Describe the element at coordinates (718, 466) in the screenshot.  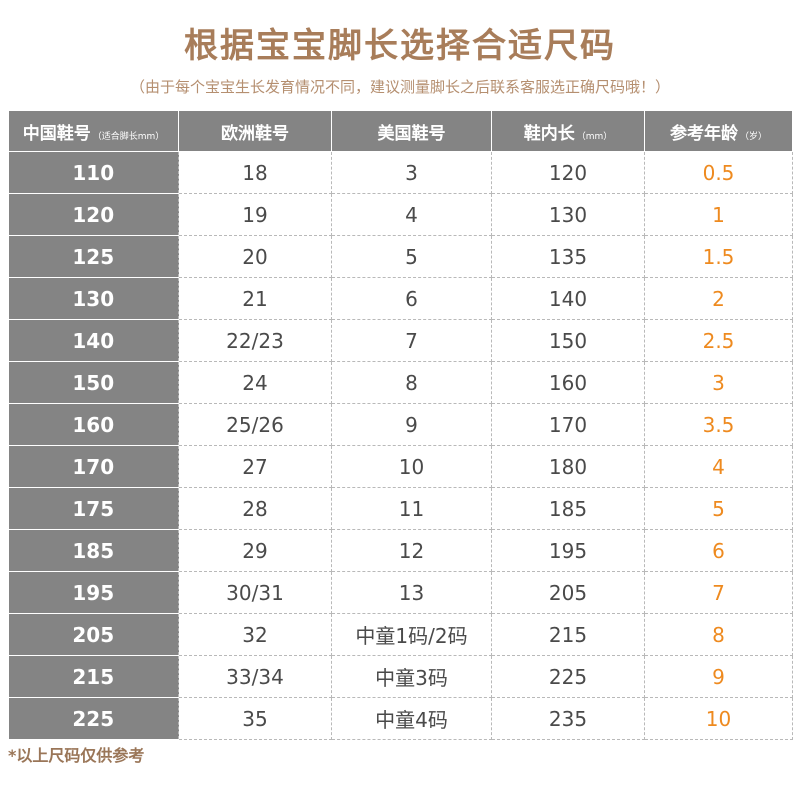
I see `cell-ref-age: 4` at that location.